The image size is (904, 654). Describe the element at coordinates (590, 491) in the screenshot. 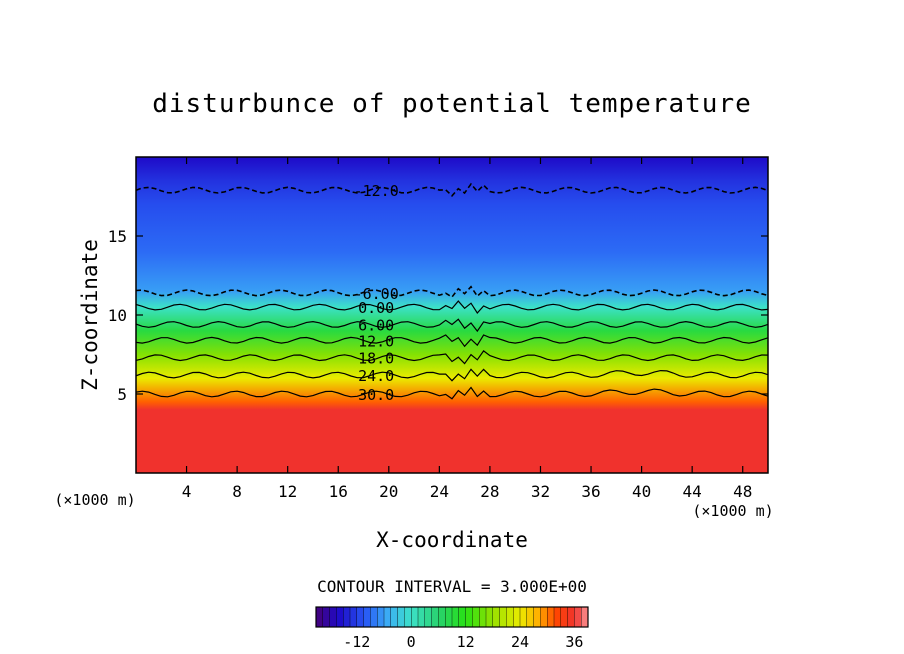

I see `x-tick-label-8: 36` at that location.